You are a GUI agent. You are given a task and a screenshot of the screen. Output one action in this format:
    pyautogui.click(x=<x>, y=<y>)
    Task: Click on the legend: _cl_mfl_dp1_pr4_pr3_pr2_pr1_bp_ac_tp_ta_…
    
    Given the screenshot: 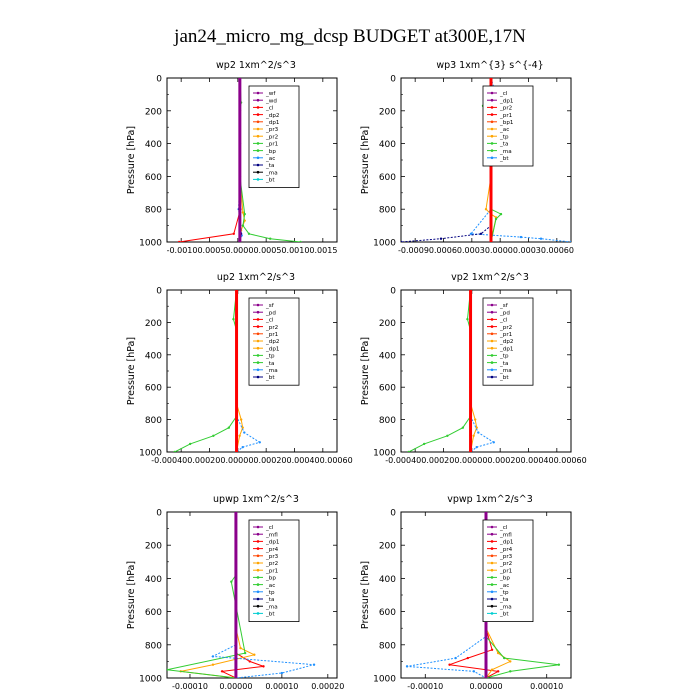 What is the action you would take?
    pyautogui.click(x=274, y=570)
    